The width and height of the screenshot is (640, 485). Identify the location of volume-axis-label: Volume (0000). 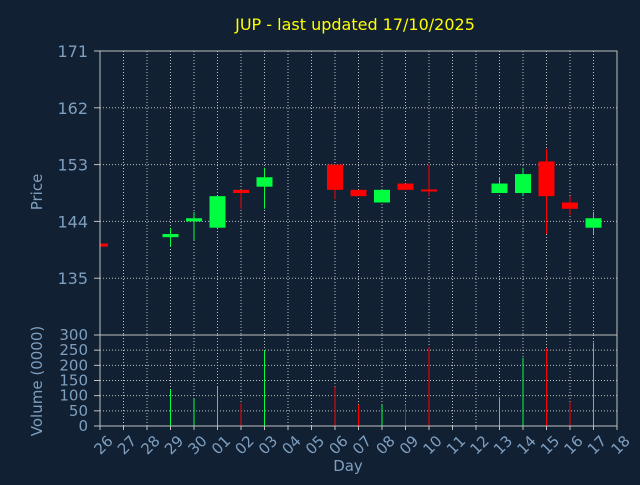
(37, 381).